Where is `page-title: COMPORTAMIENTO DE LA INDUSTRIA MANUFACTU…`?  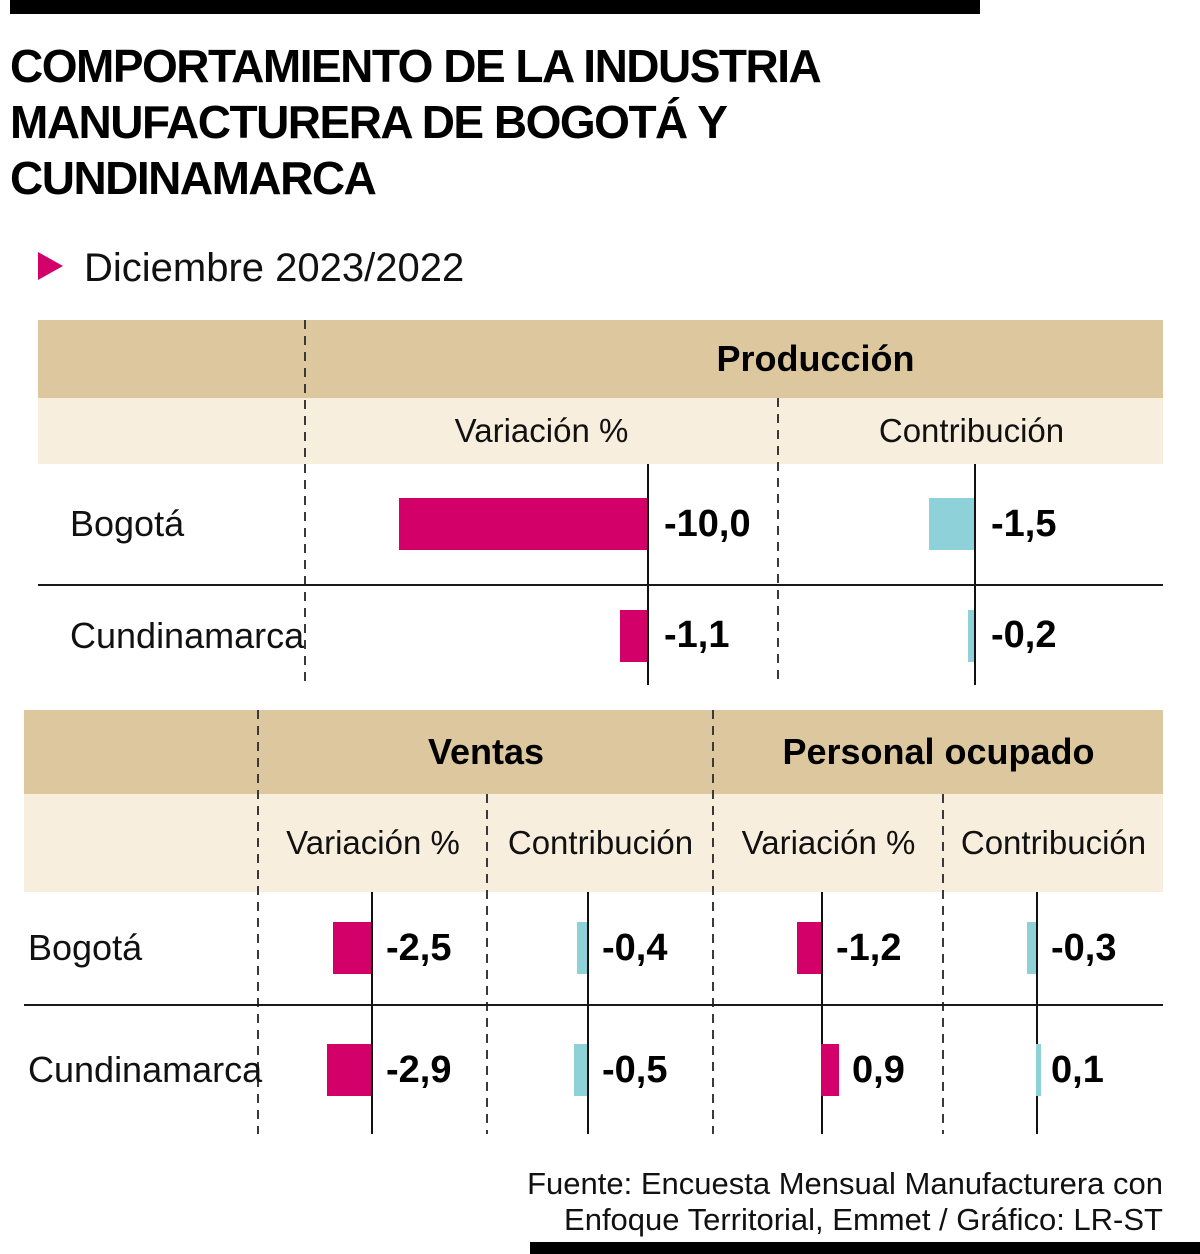
page-title: COMPORTAMIENTO DE LA INDUSTRIA MANUFACTU… is located at coordinates (416, 122).